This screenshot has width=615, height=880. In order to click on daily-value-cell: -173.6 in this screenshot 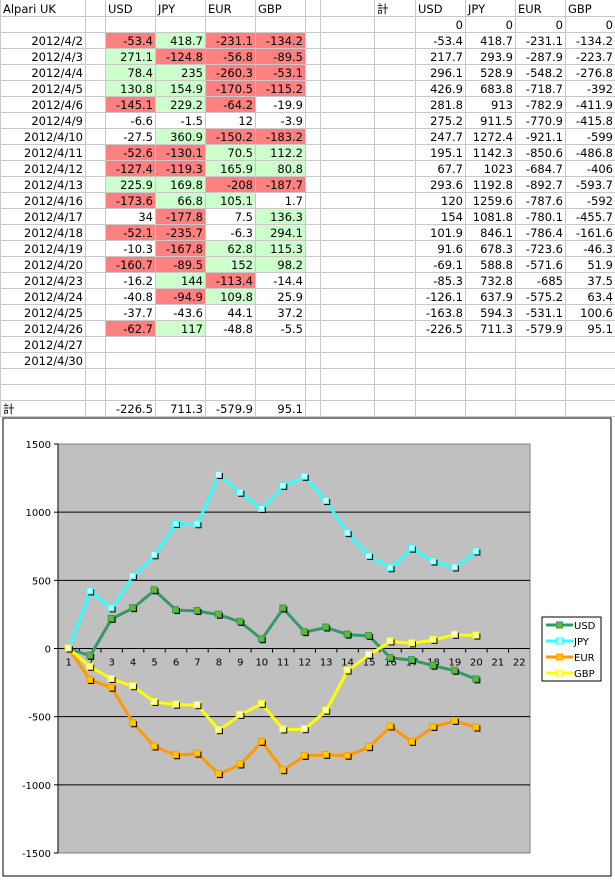, I will do `click(130, 200)`.